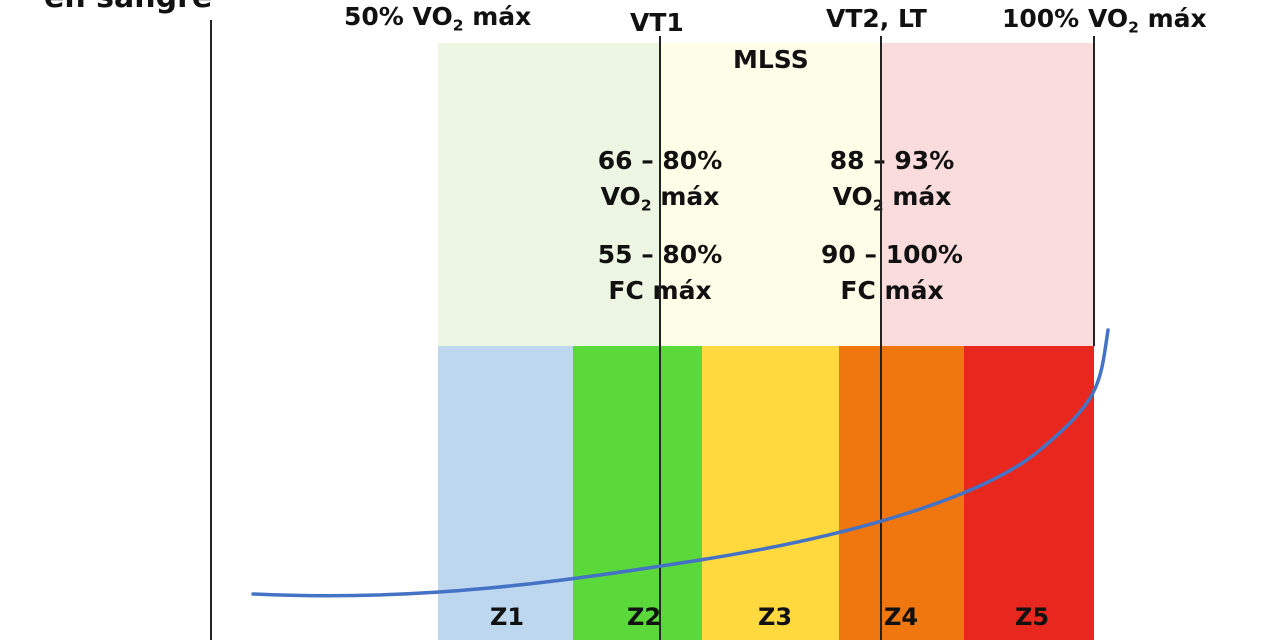 Image resolution: width=1280 pixels, height=640 pixels. I want to click on vt1-line, so click(660, 338).